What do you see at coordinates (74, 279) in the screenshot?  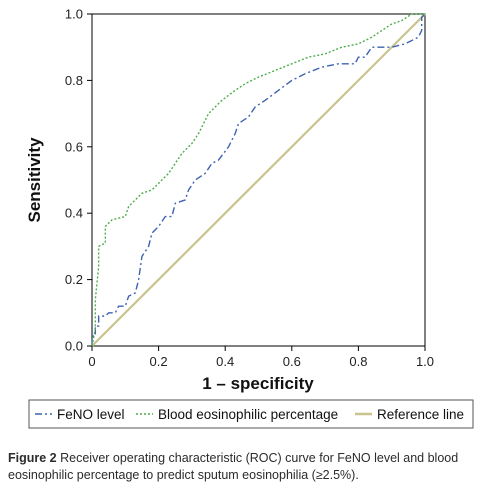 I see `y-tick-label: 0.2` at bounding box center [74, 279].